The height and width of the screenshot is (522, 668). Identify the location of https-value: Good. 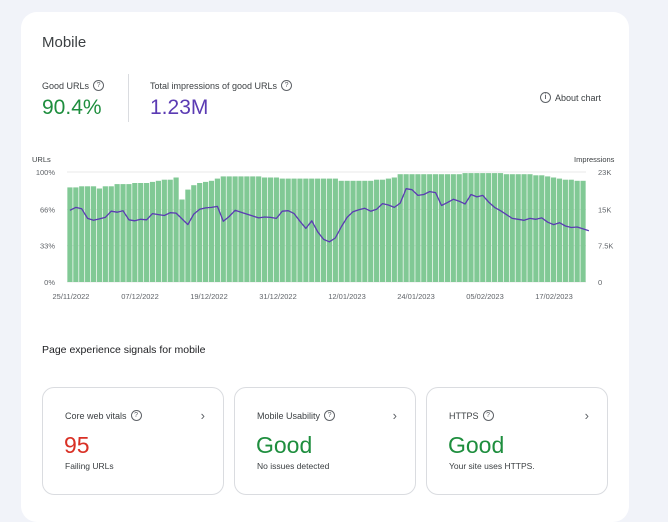
(476, 445).